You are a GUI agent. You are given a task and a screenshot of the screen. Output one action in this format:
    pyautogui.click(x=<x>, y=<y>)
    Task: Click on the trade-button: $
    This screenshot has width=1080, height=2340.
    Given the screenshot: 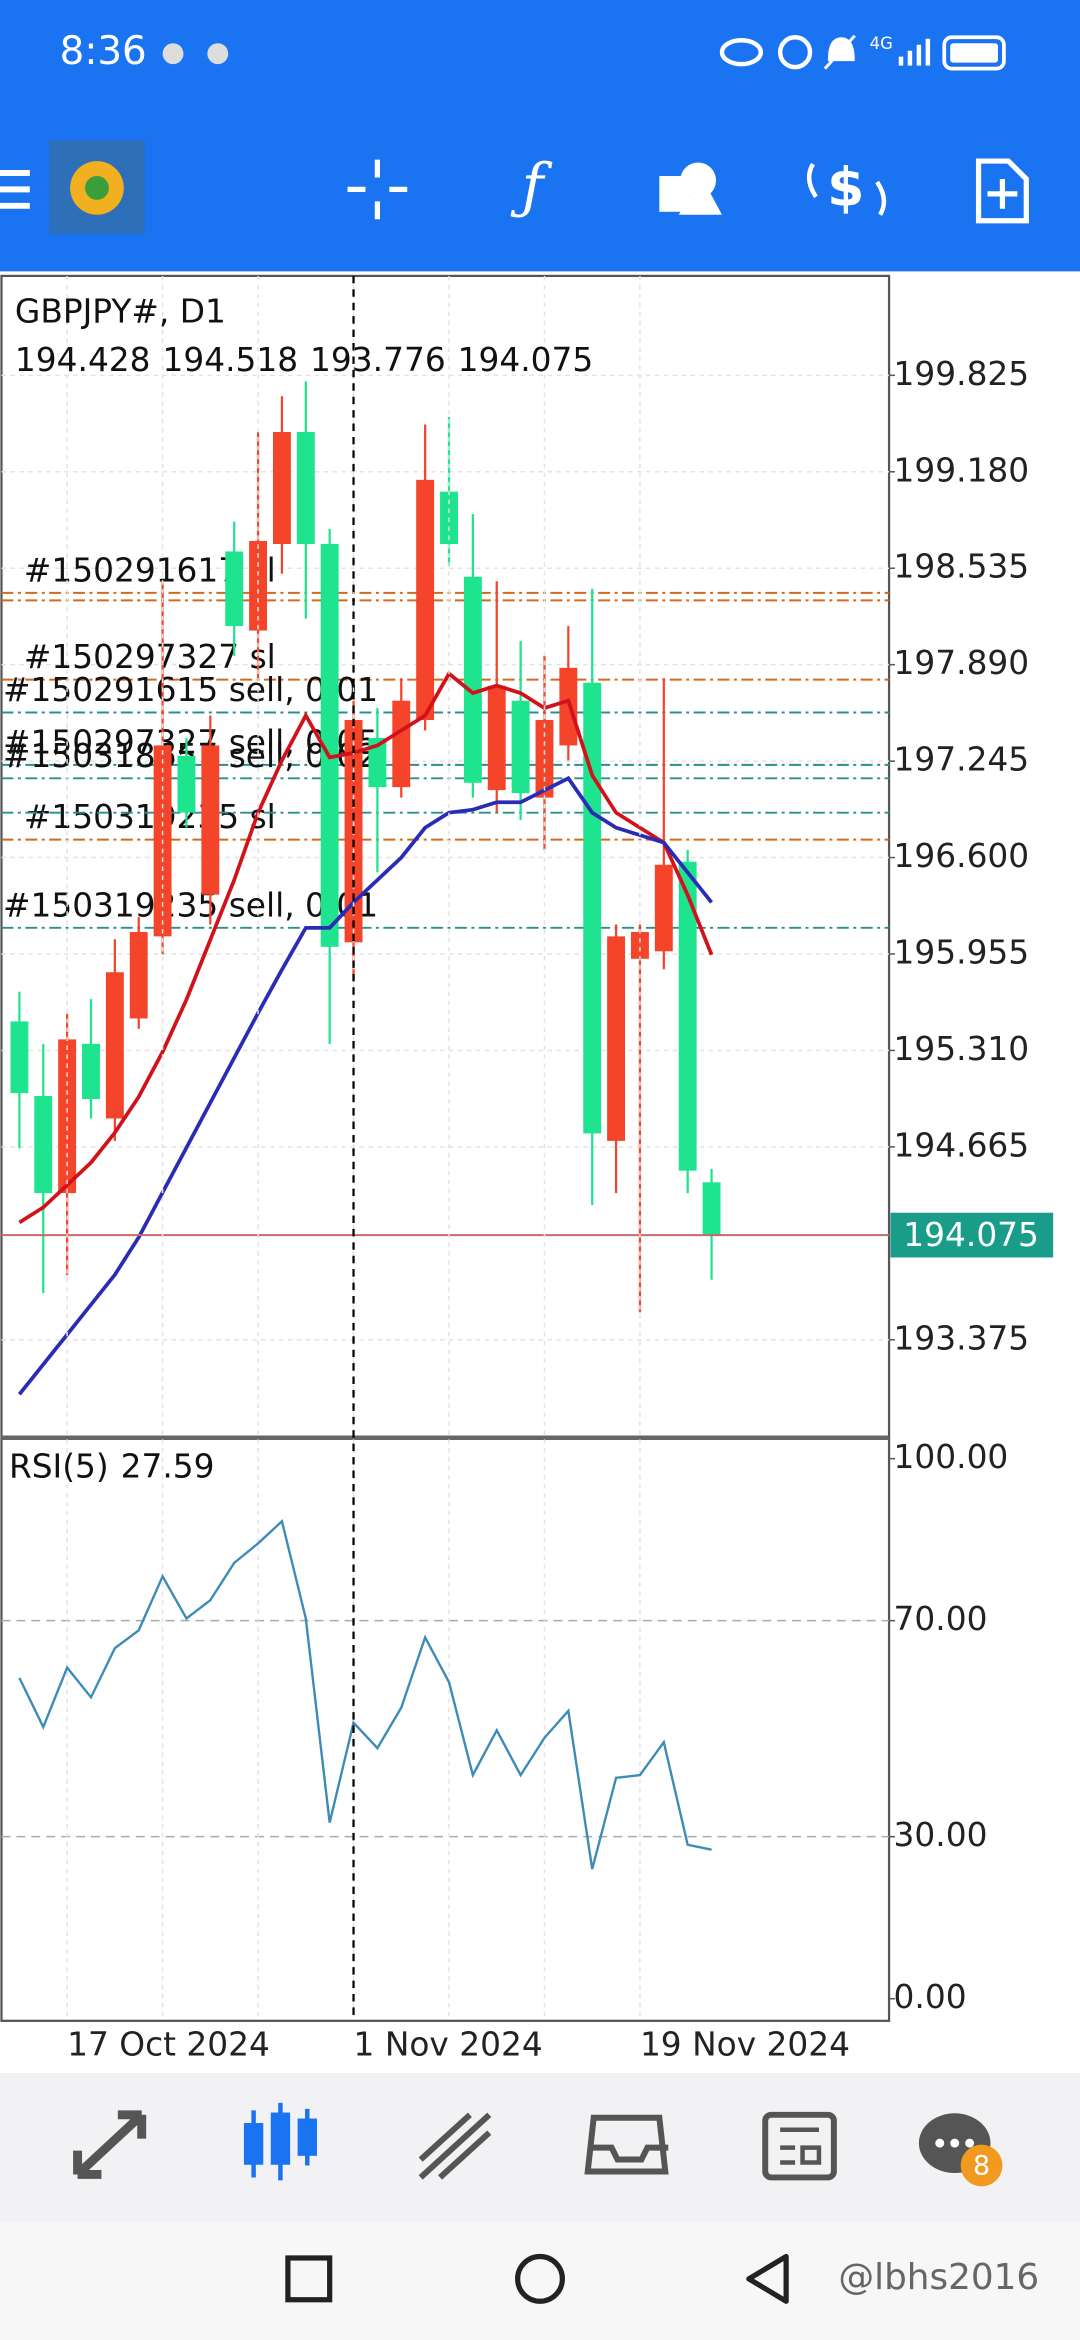 What is the action you would take?
    pyautogui.click(x=845, y=187)
    